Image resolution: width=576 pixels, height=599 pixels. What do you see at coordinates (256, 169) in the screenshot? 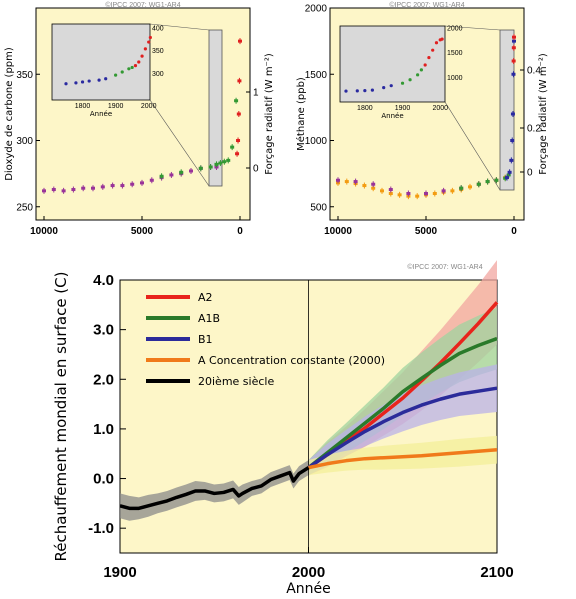
I see `y2-tick-label: 0` at bounding box center [256, 169].